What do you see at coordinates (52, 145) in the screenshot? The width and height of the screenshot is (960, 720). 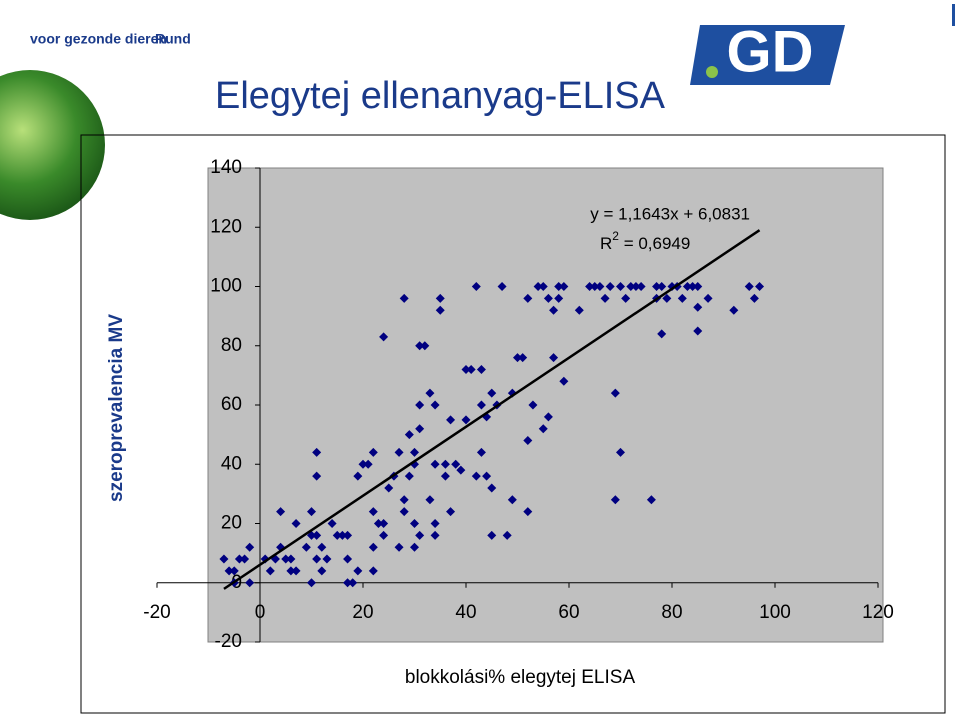 I see `globe-decoration` at bounding box center [52, 145].